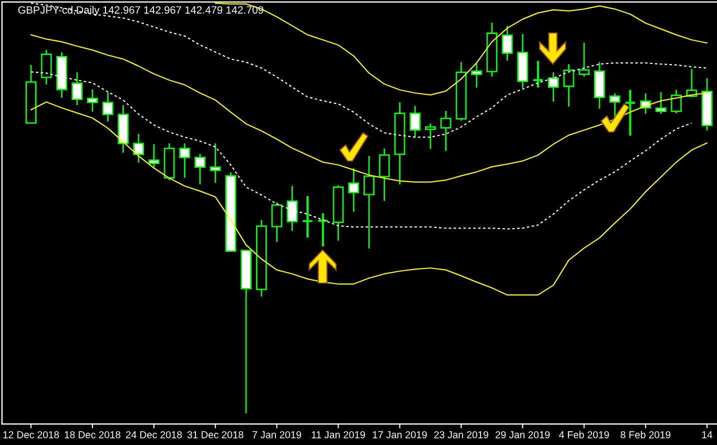 The height and width of the screenshot is (445, 717). What do you see at coordinates (215, 434) in the screenshot?
I see `x-tick-label: 31 Dec 2018` at bounding box center [215, 434].